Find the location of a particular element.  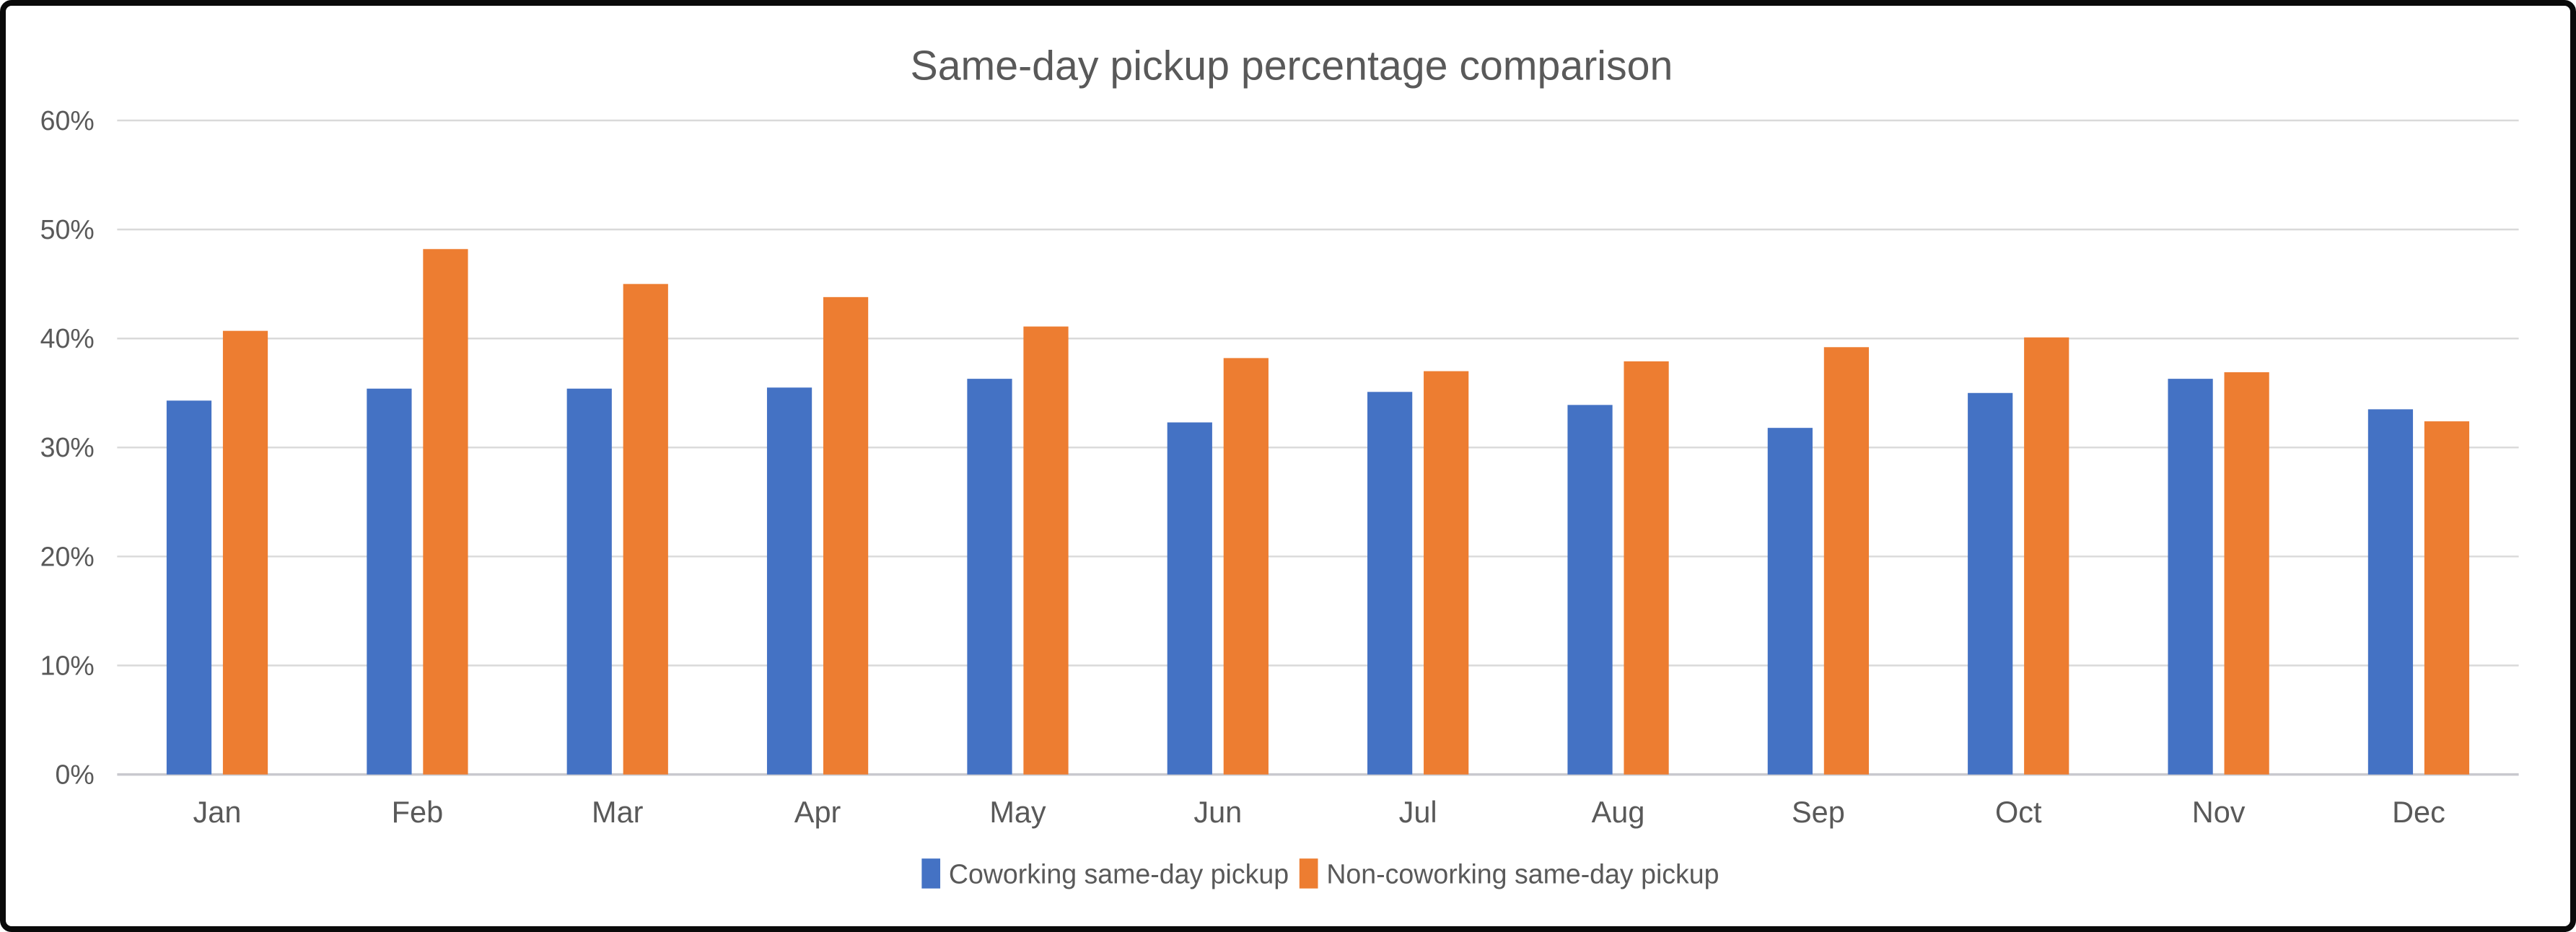

legend-label: Non-coworking same-day pickup is located at coordinates (1523, 874).